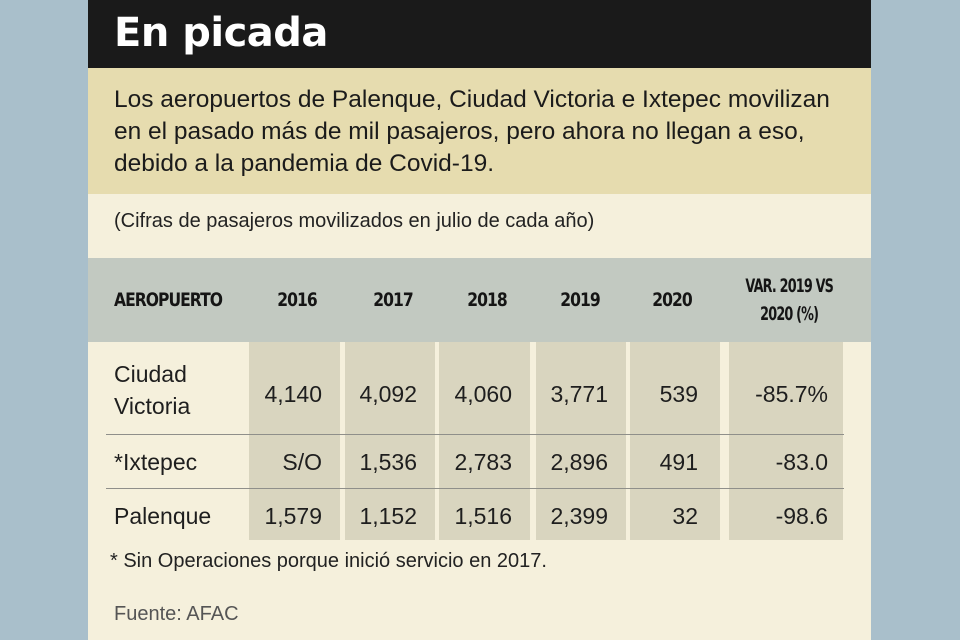  Describe the element at coordinates (678, 393) in the screenshot. I see `table-cell: 539` at that location.